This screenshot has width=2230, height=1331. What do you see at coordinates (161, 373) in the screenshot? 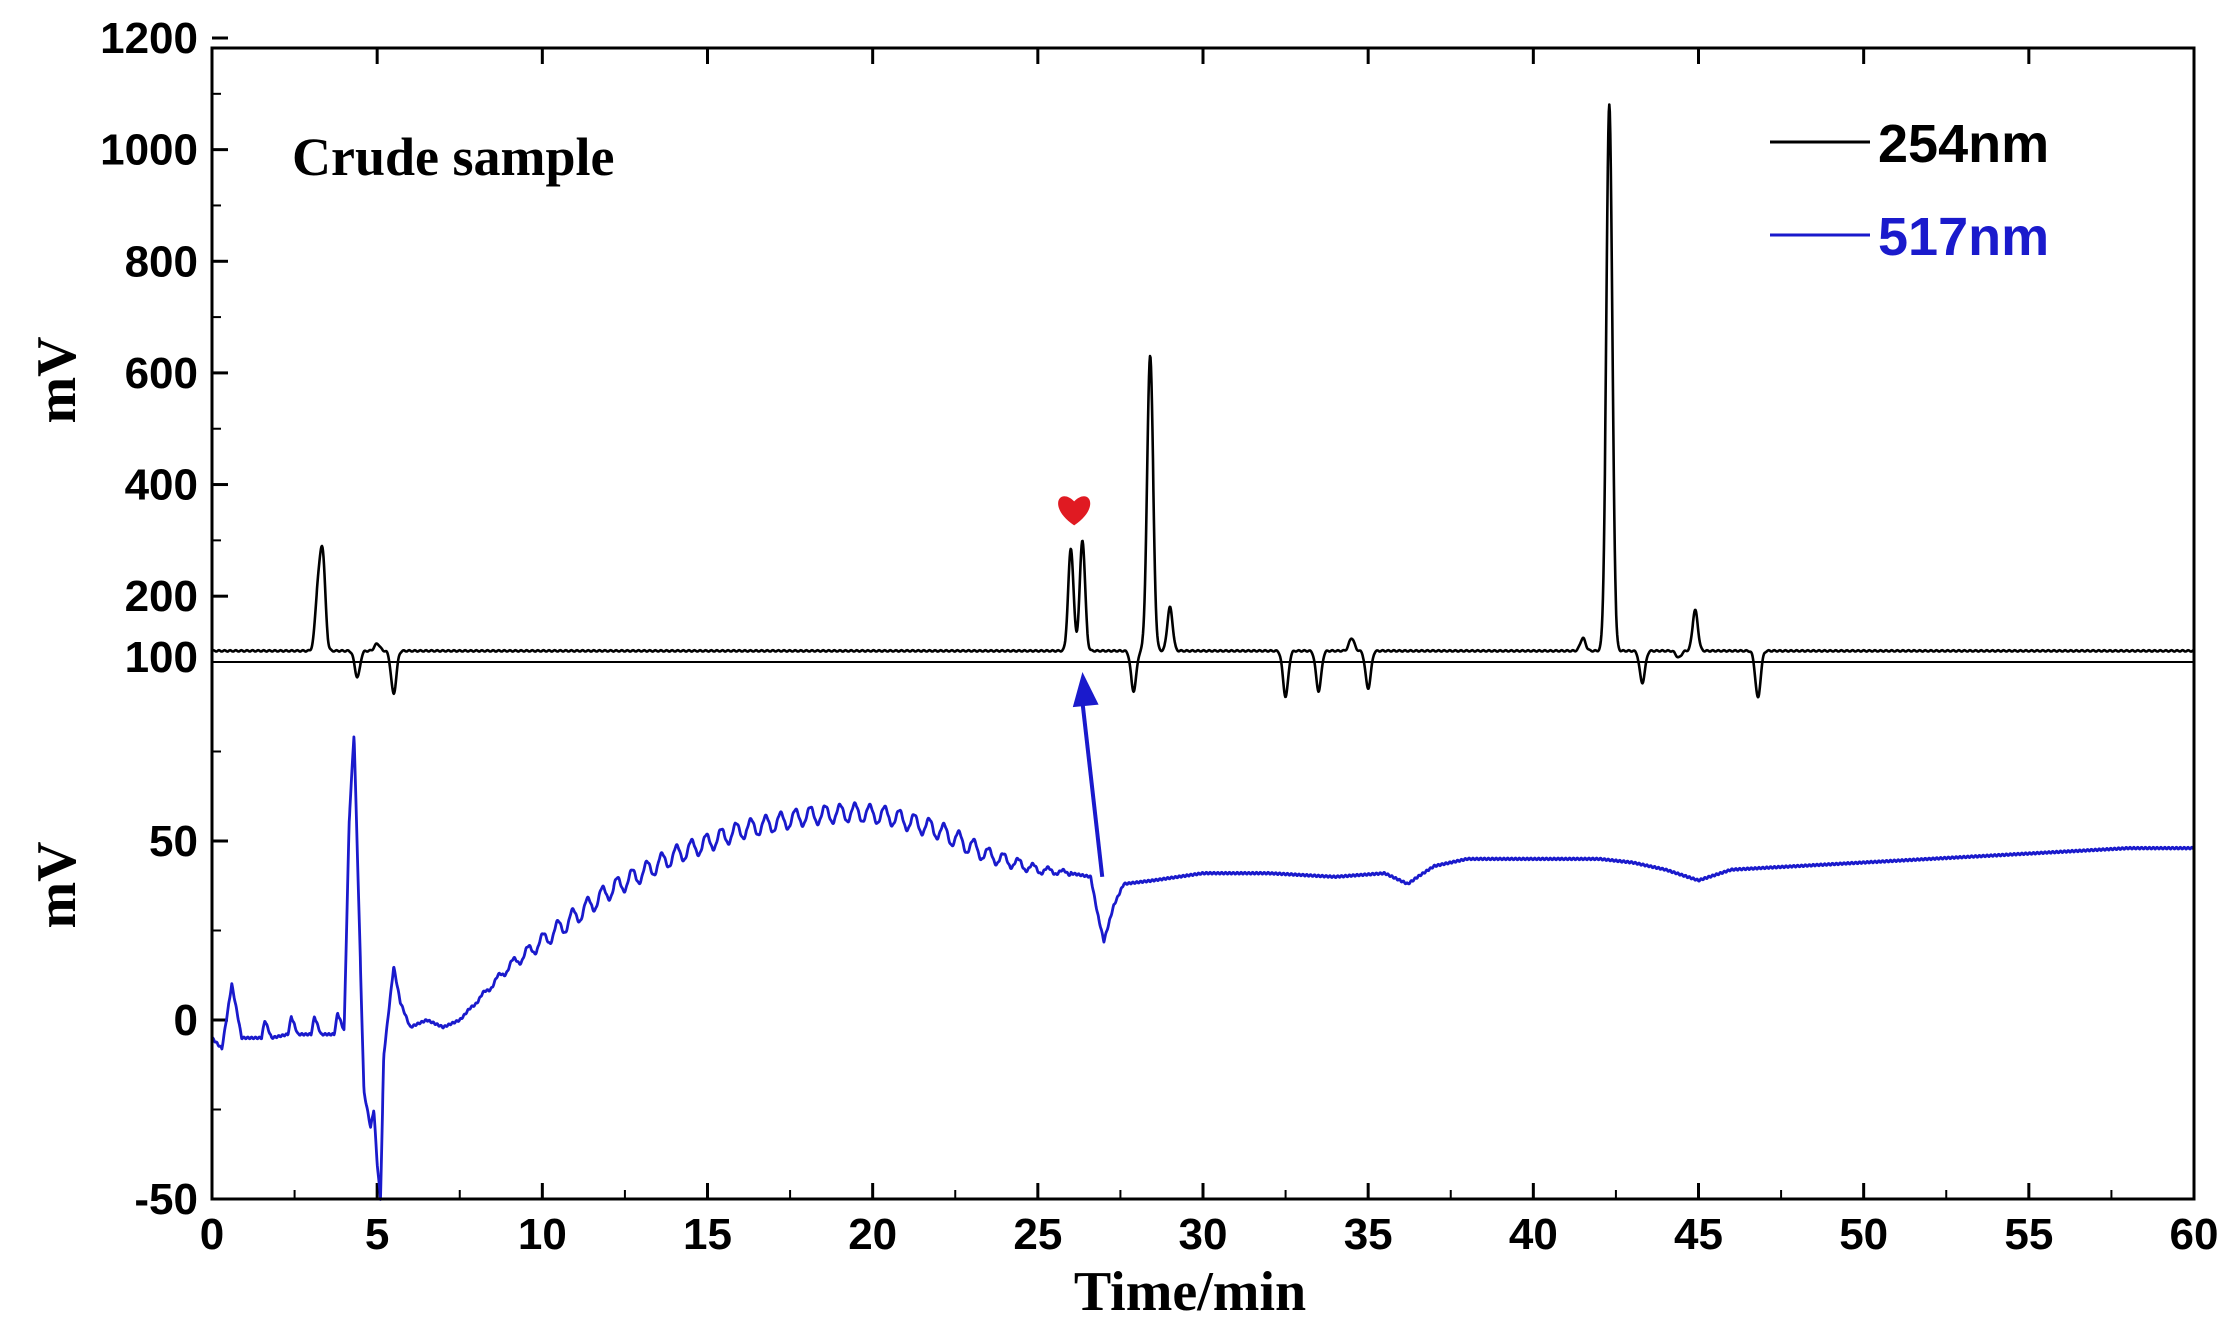
I see `top-y-tick-label: 600` at bounding box center [161, 373].